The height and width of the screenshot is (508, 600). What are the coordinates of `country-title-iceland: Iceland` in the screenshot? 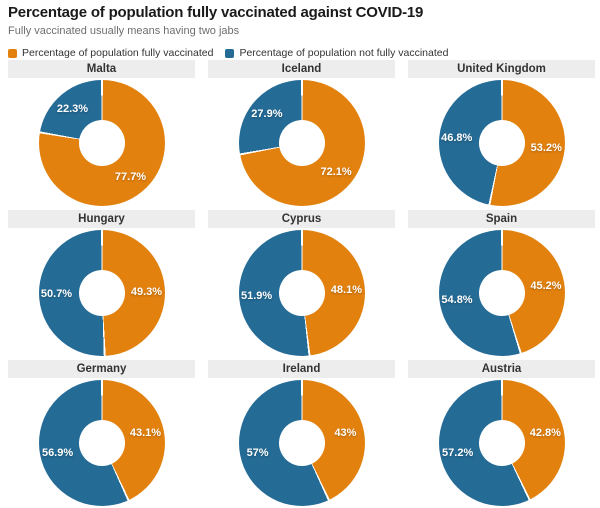 It's located at (301, 69).